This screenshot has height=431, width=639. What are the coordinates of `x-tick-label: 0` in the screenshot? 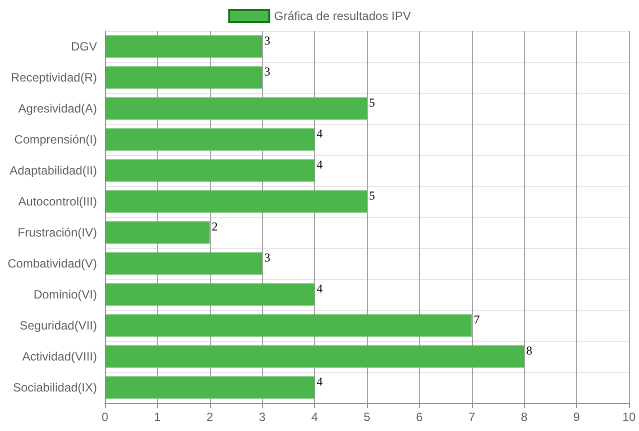 It's located at (105, 417).